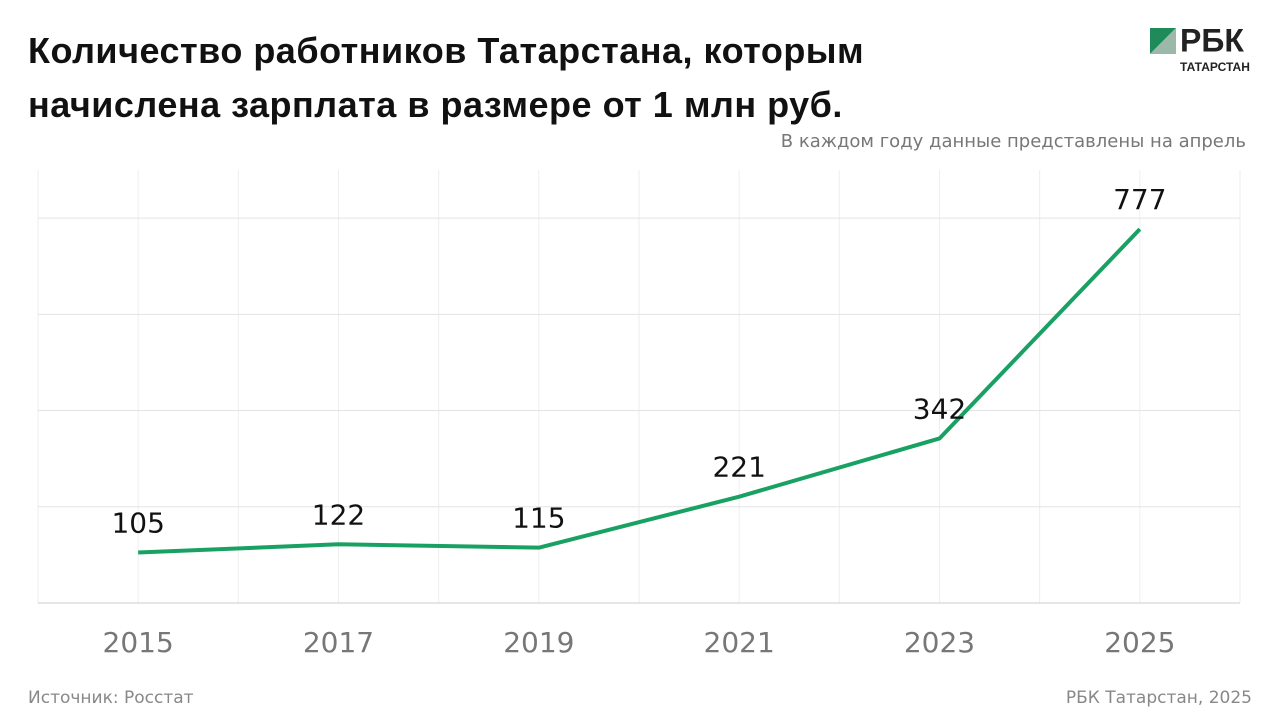  What do you see at coordinates (739, 642) in the screenshot?
I see `x-tick-label: 2021` at bounding box center [739, 642].